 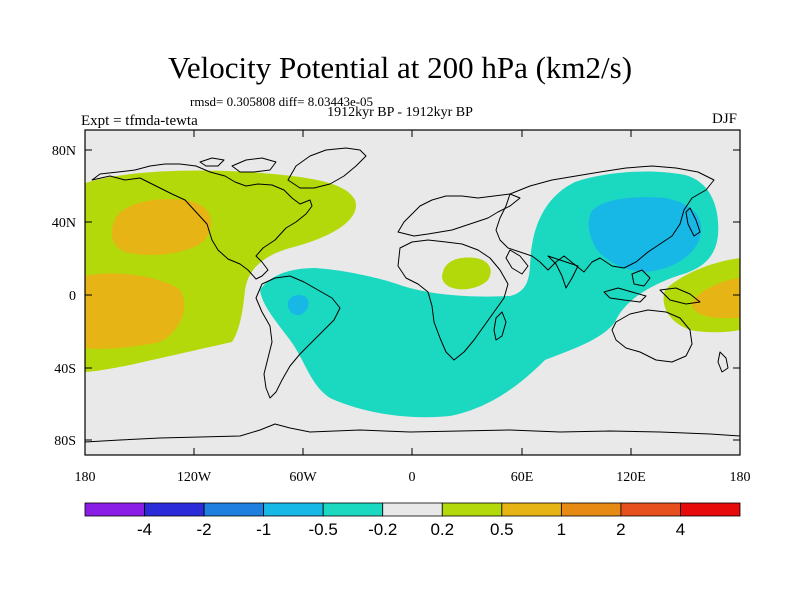 What do you see at coordinates (64, 223) in the screenshot?
I see `lat-label-40n: 40N` at bounding box center [64, 223].